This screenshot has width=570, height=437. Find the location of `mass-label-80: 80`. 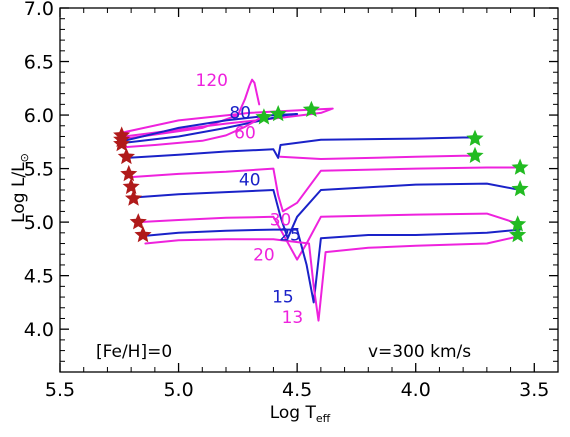

mass-label-80: 80 is located at coordinates (240, 113).